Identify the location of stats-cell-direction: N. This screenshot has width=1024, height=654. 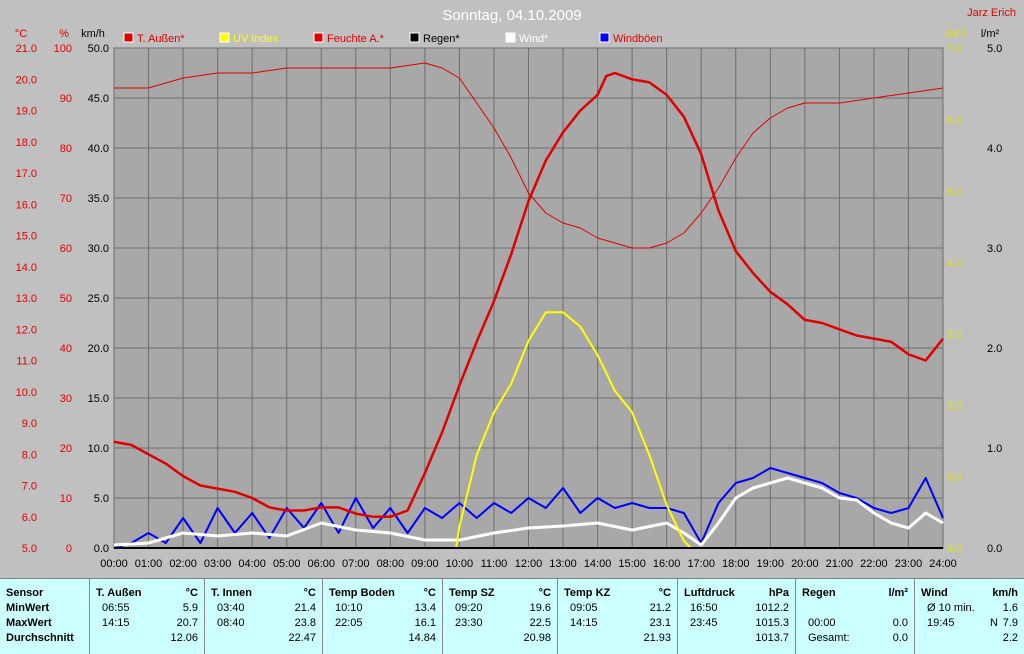
(994, 623).